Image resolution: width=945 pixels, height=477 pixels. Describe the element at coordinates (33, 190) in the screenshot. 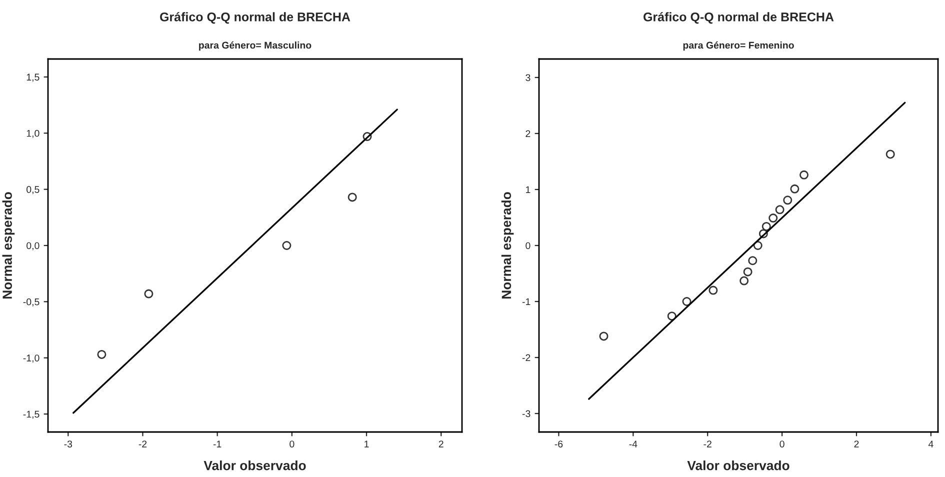

I see `y-tick-label: 0,5` at that location.